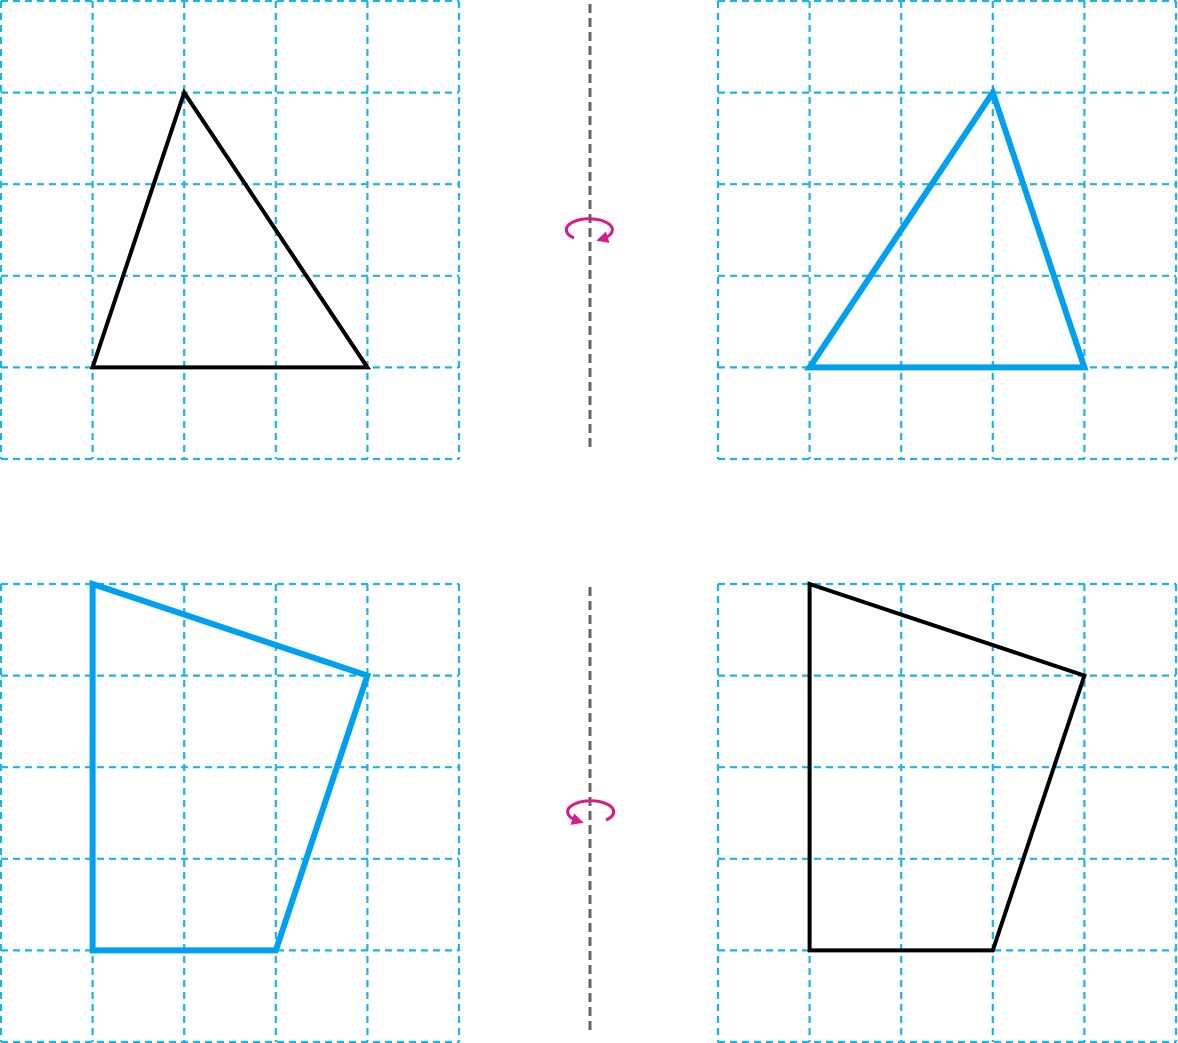  I want to click on original-quadrilateral, so click(947, 767).